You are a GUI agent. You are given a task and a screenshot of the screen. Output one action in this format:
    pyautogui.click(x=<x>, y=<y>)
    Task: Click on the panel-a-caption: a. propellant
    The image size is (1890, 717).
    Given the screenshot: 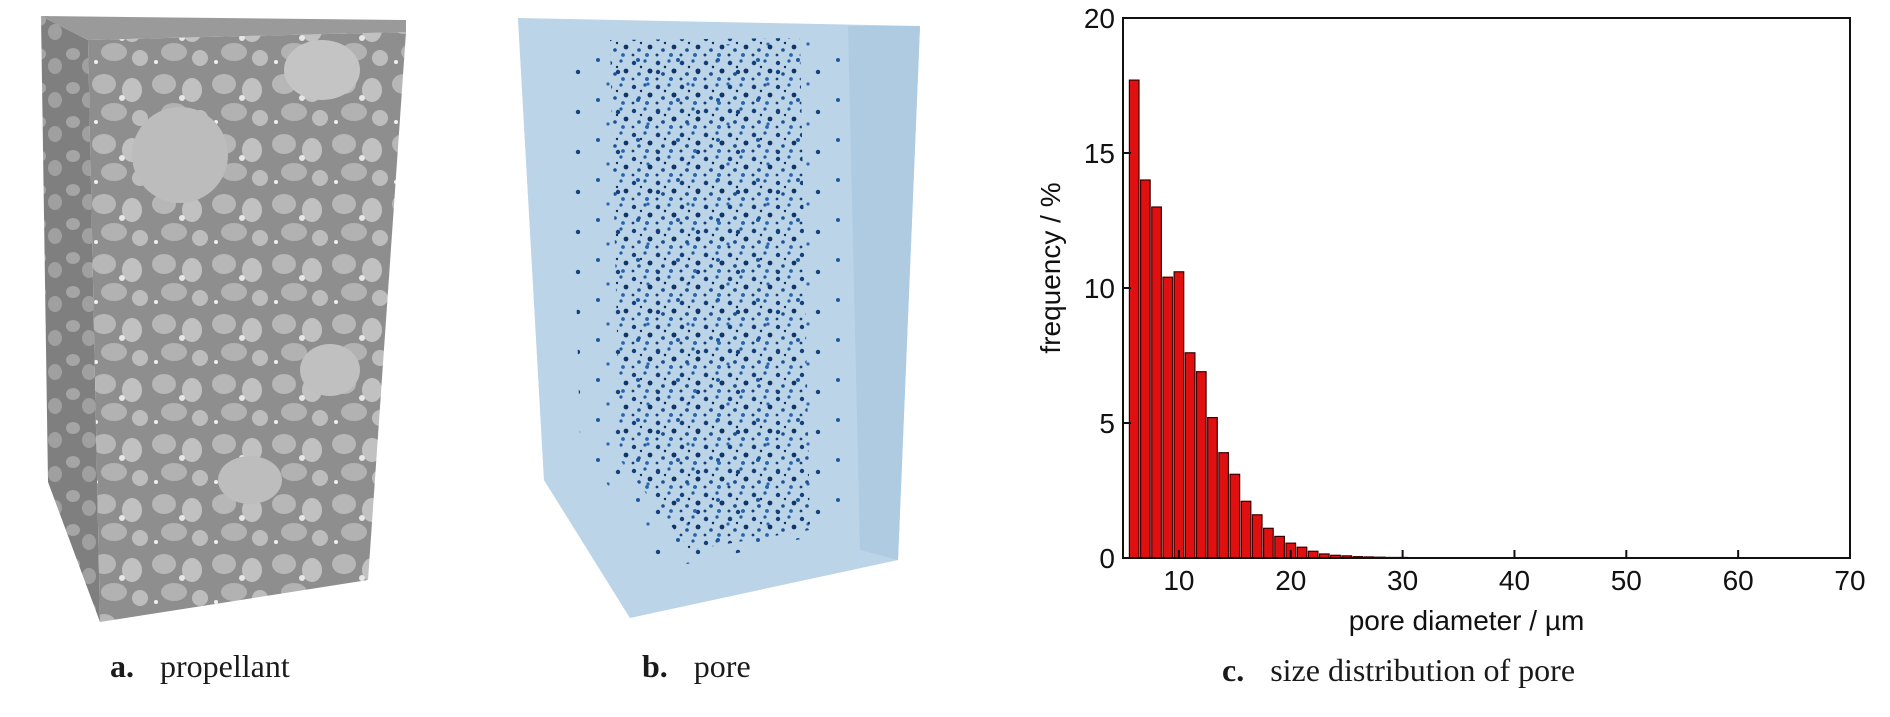 What is the action you would take?
    pyautogui.click(x=200, y=666)
    